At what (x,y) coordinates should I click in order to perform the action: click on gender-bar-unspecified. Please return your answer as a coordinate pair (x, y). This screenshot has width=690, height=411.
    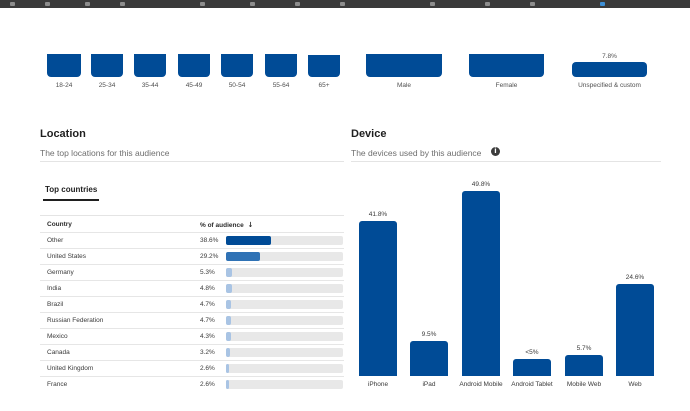
    Looking at the image, I should click on (609, 69).